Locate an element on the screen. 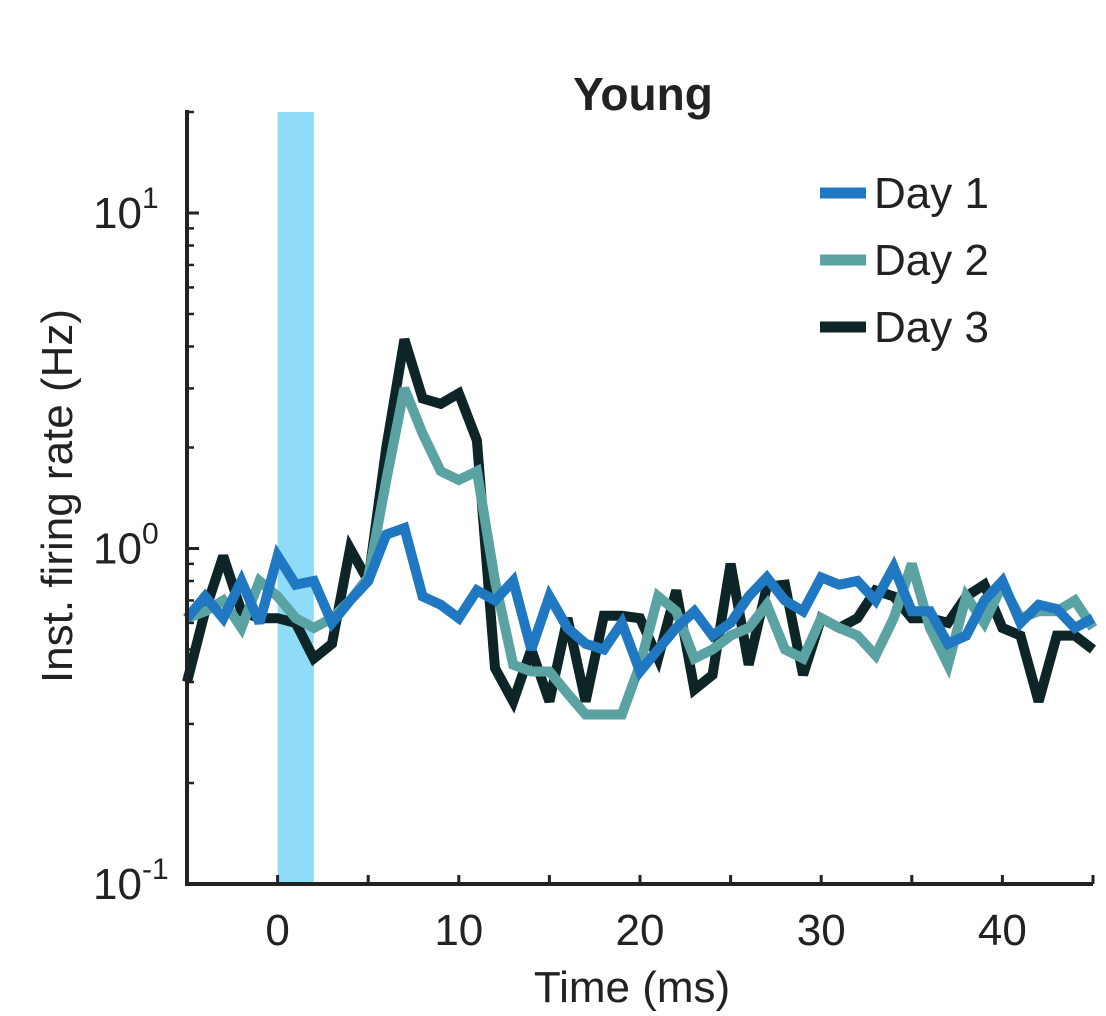  stimulus-band-layer is located at coordinates (295, 498).